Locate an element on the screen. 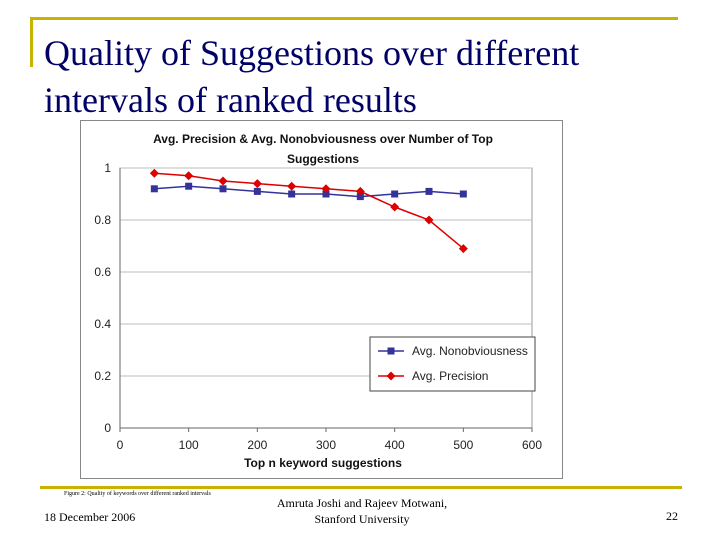 The width and height of the screenshot is (720, 540). x-tick-label: 600 is located at coordinates (532, 445).